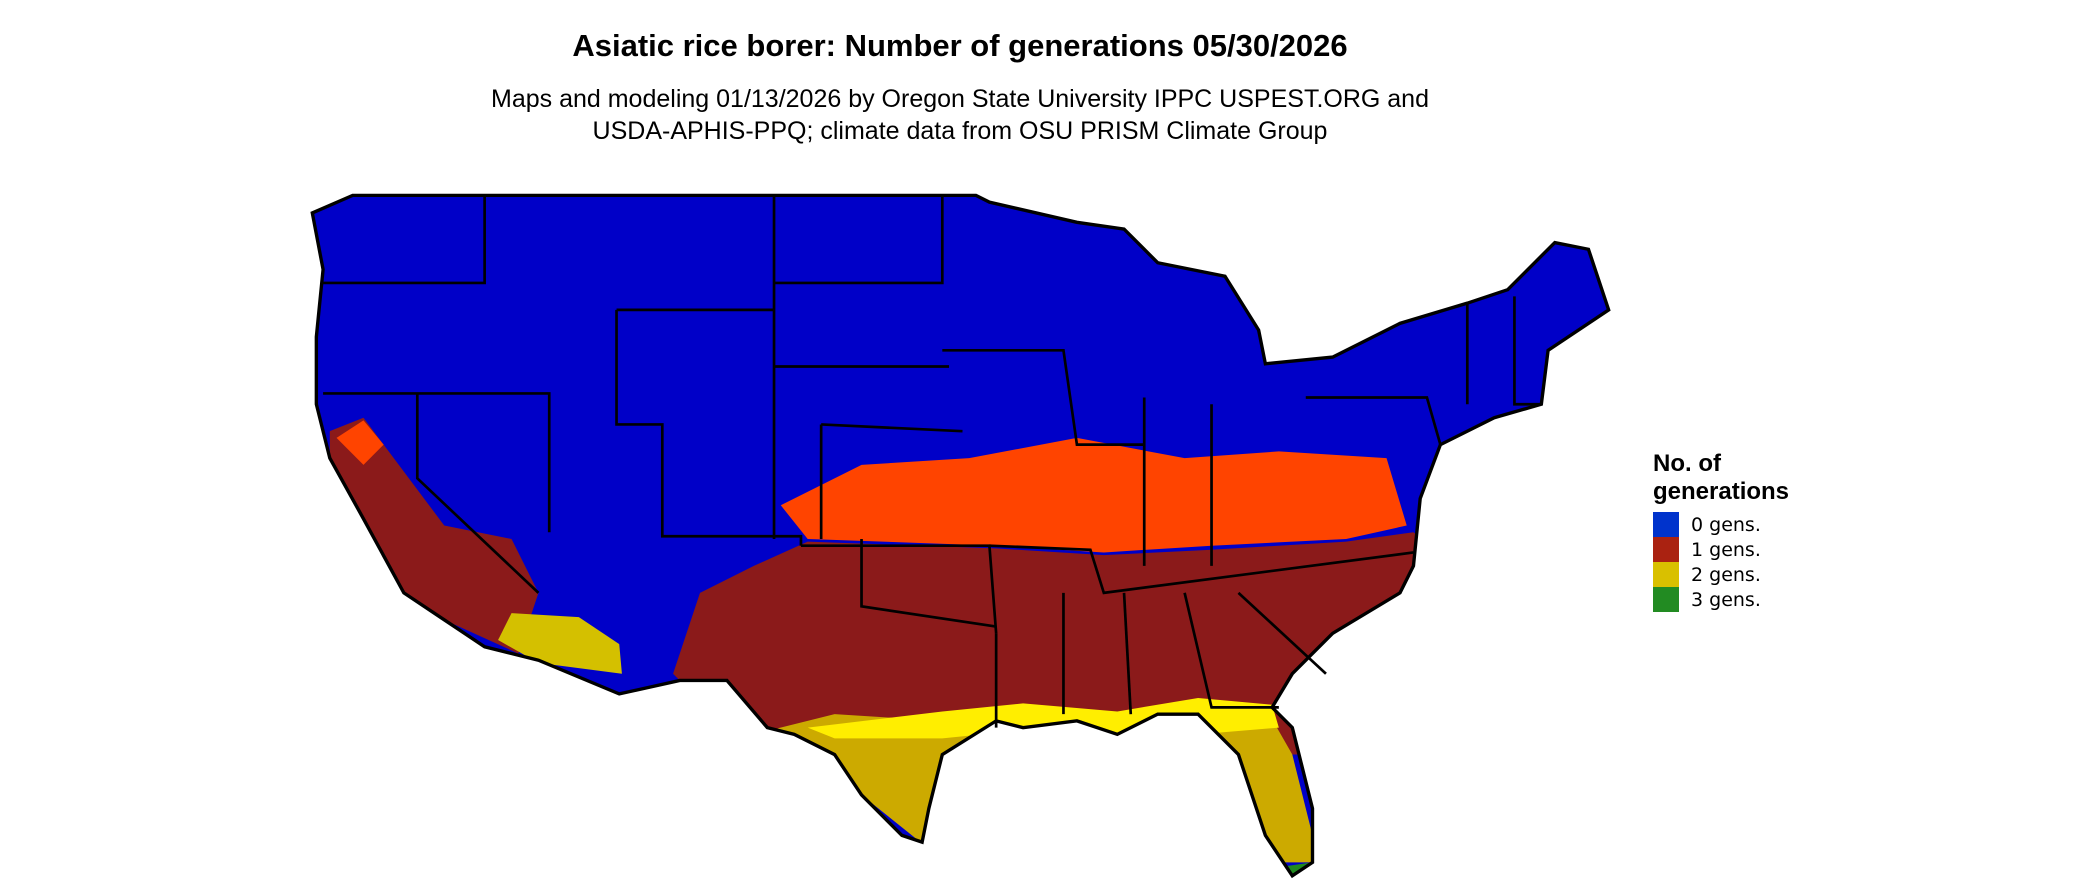 The width and height of the screenshot is (2100, 892). I want to click on legend-title: No. of generations, so click(1721, 478).